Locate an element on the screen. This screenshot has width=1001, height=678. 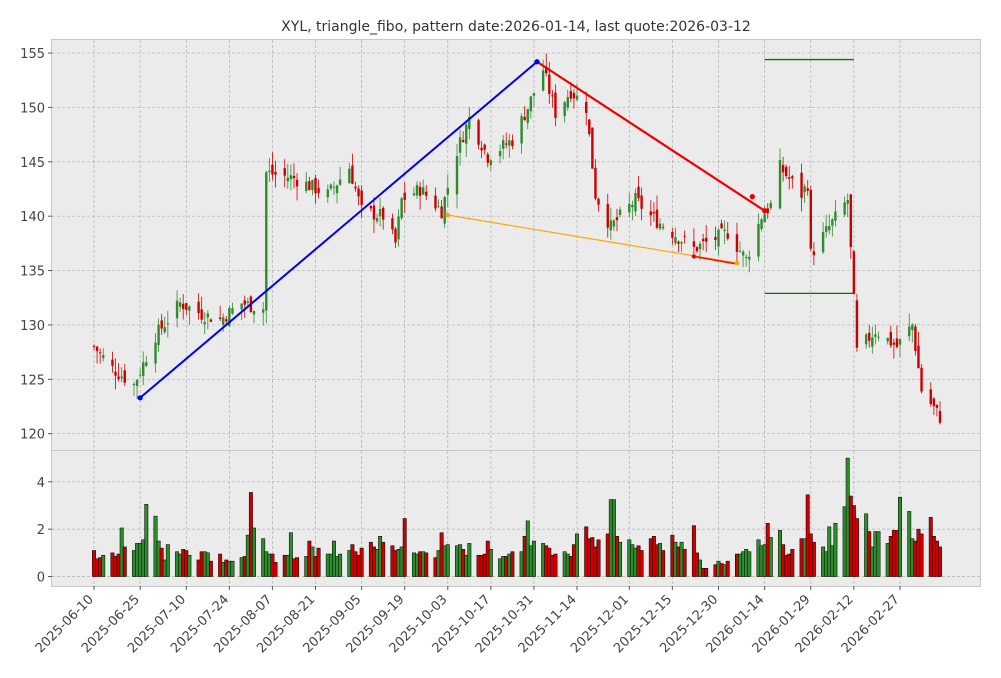
fibo-orange-line is located at coordinates (592, 239).